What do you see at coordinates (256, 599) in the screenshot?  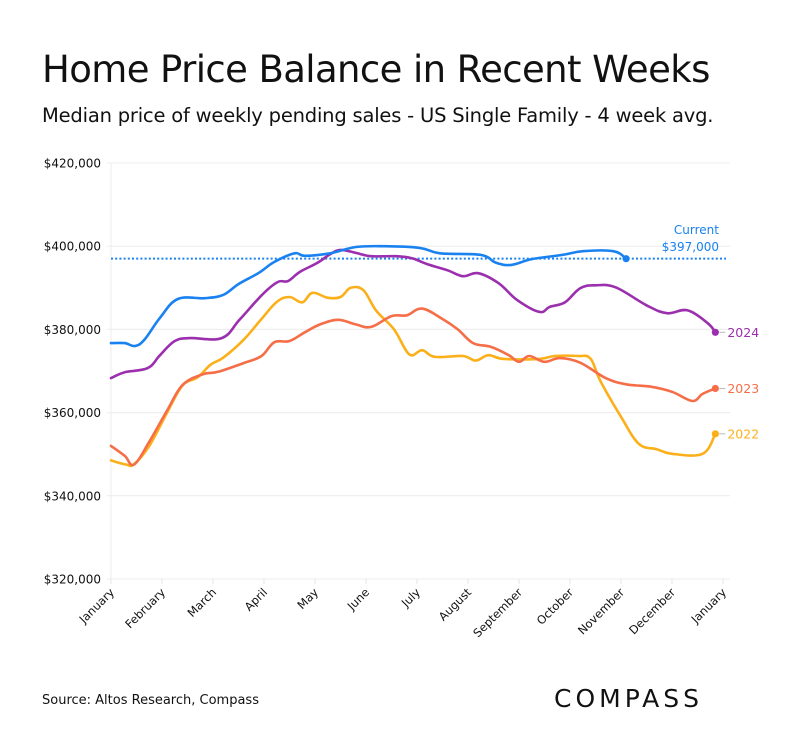 I see `x-tick-label: April` at bounding box center [256, 599].